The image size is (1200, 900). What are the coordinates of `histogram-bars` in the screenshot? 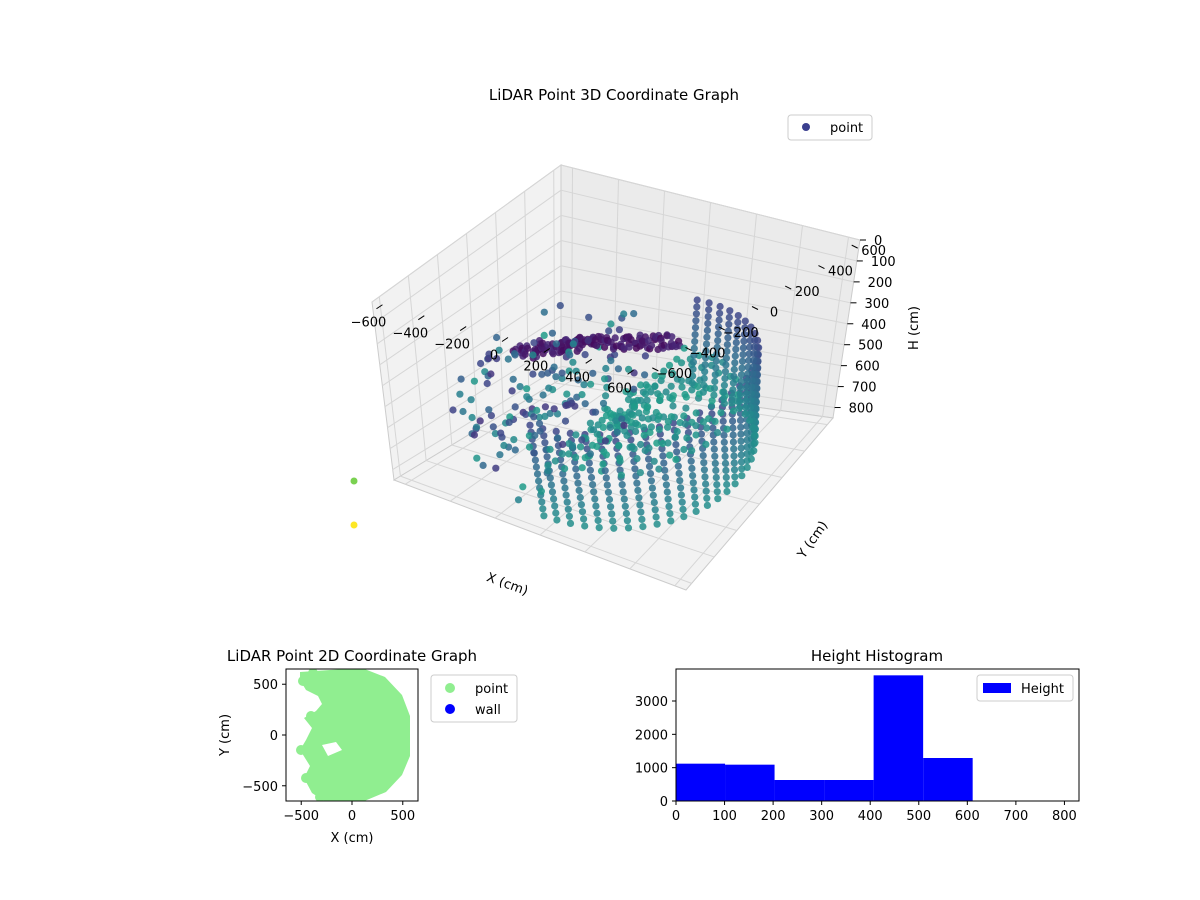 It's located at (824, 738).